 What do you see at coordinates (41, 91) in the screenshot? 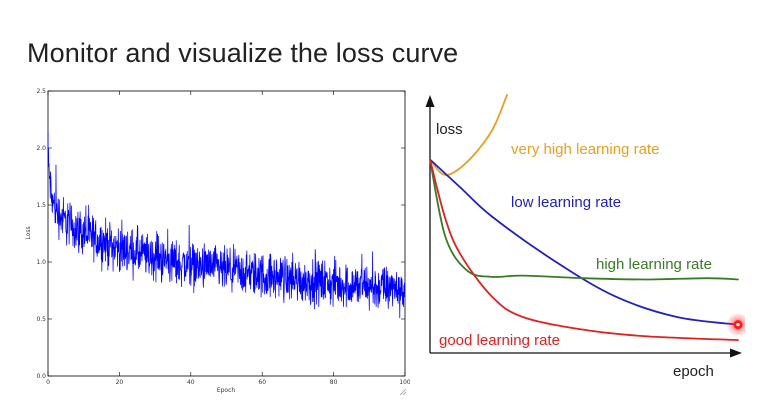
I see `y-tick-label: 2.5` at bounding box center [41, 91].